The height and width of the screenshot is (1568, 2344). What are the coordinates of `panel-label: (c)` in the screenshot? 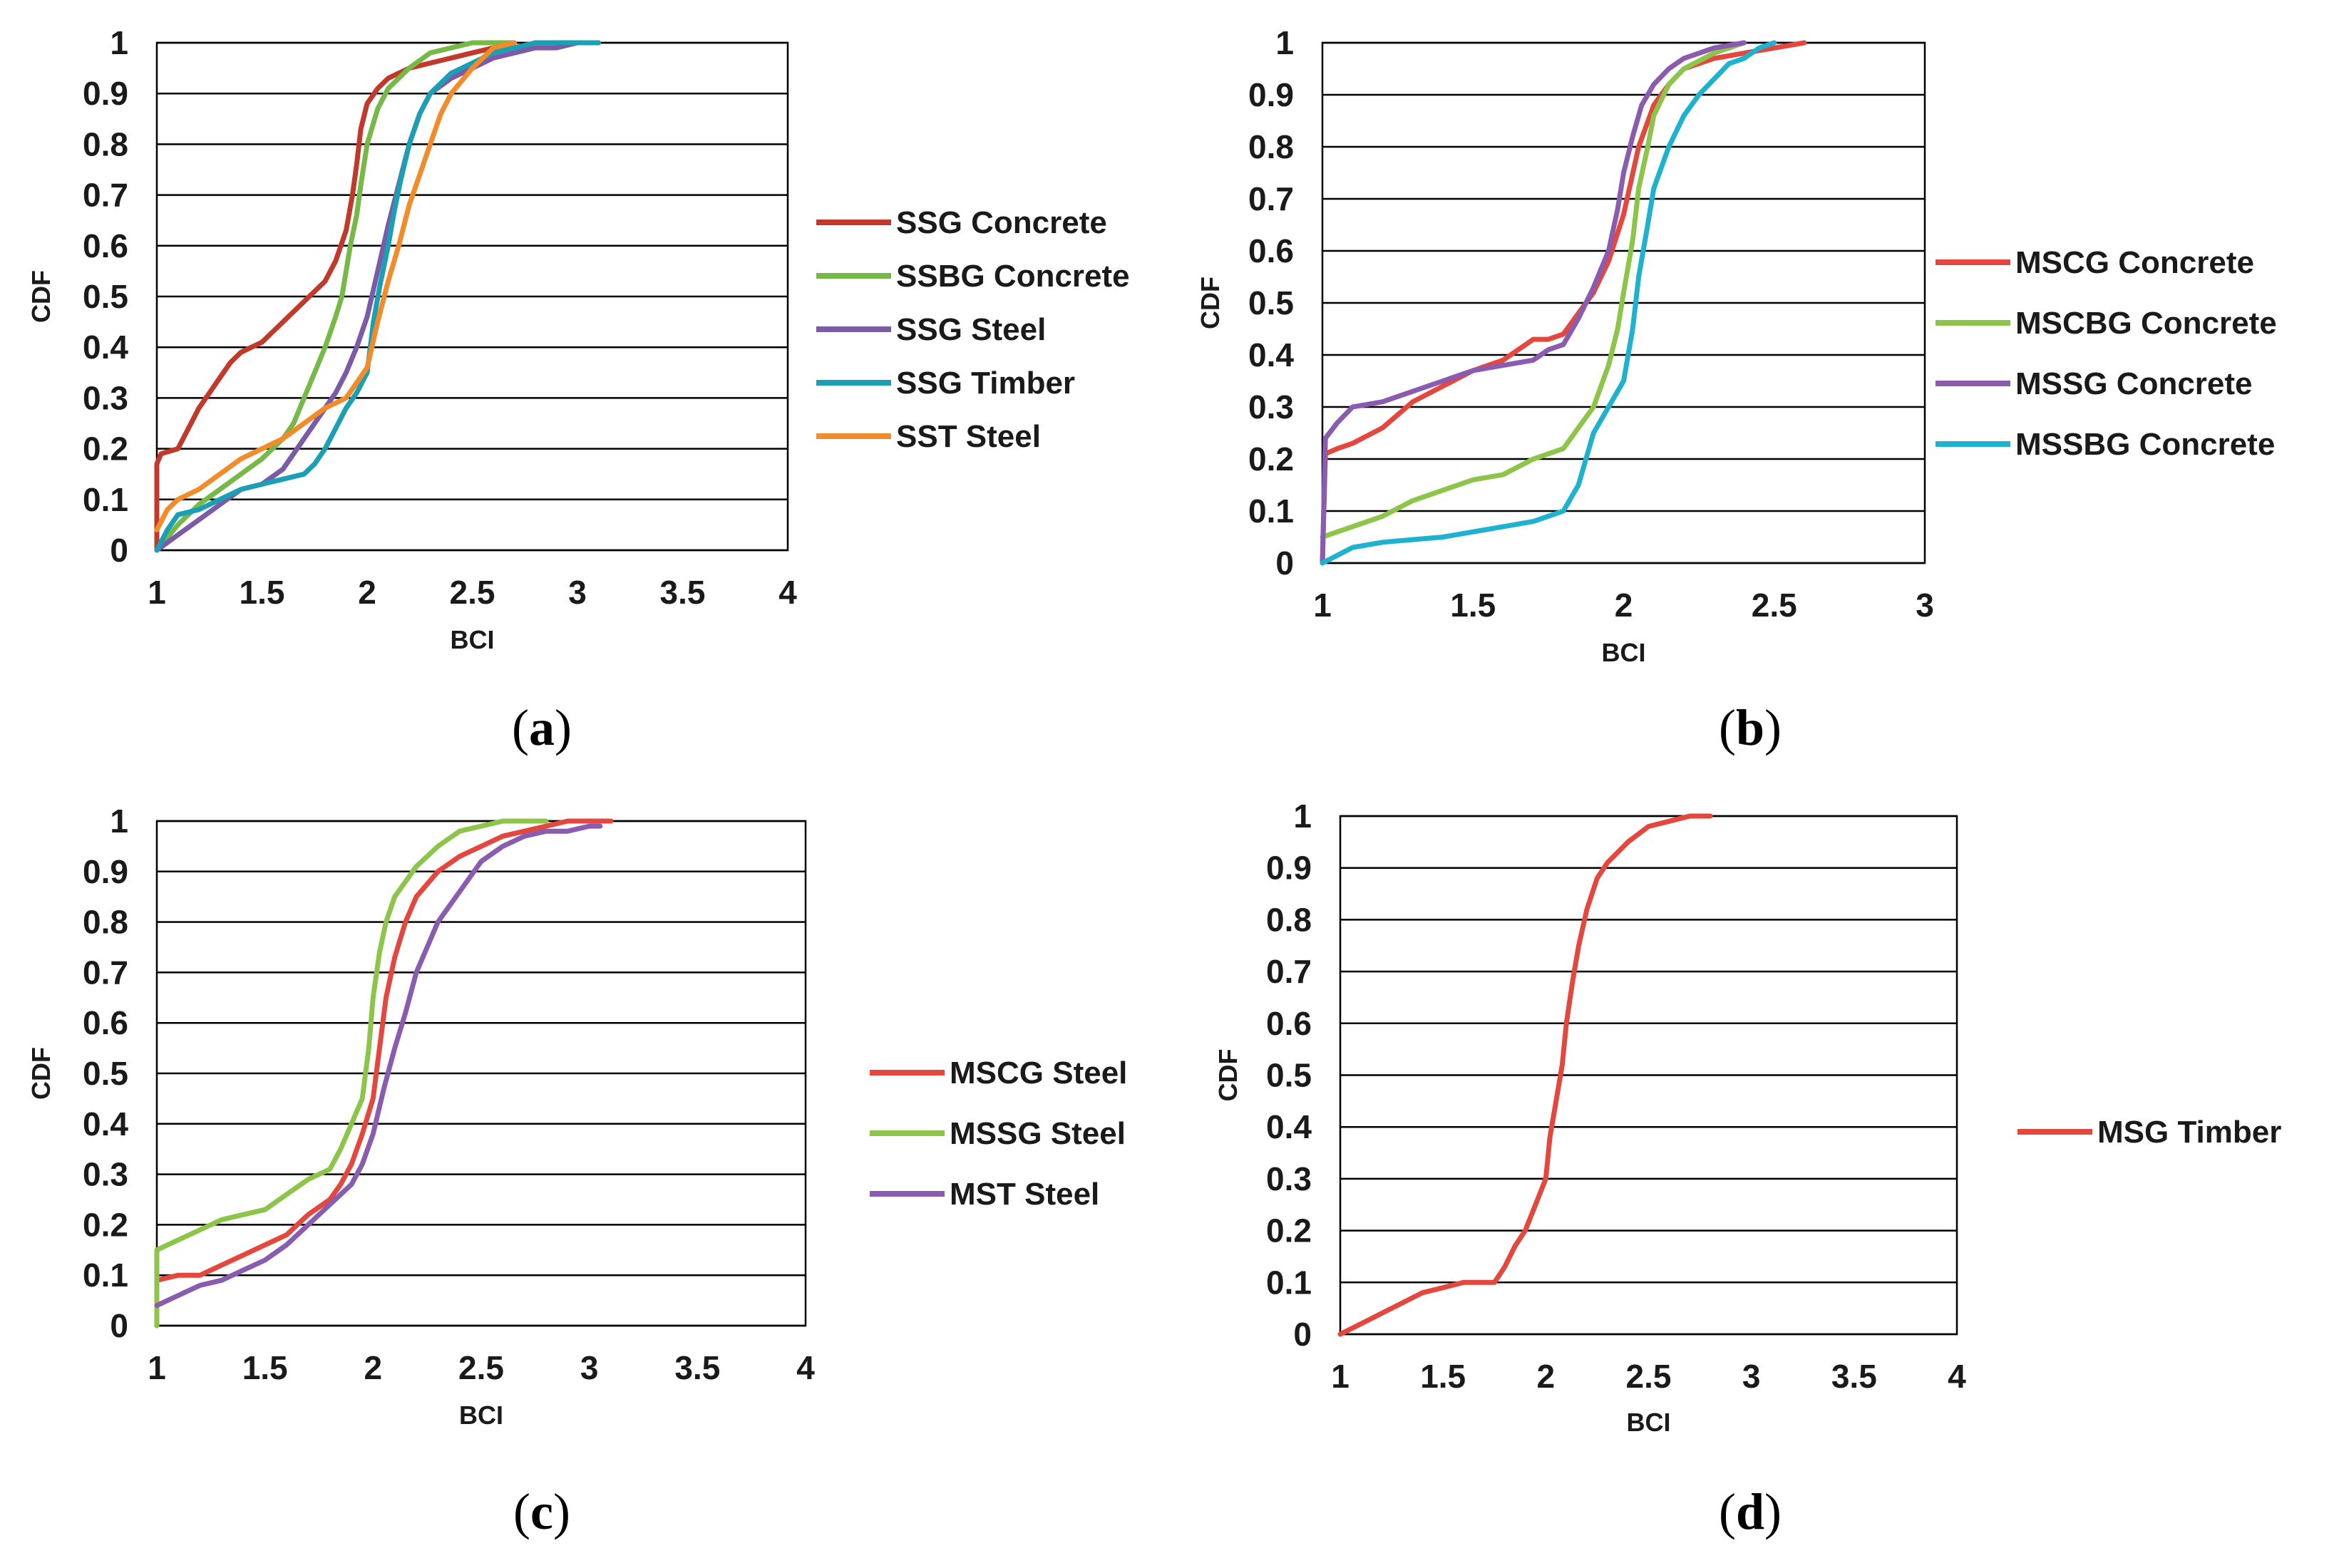 It's located at (541, 1512).